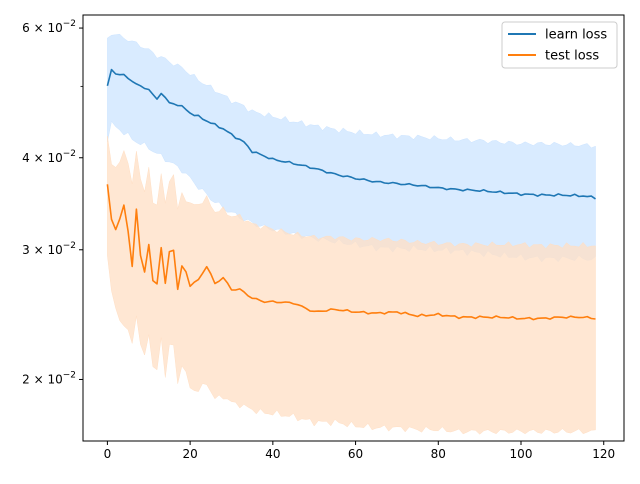 Image resolution: width=640 pixels, height=484 pixels. What do you see at coordinates (49, 157) in the screenshot?
I see `y-tick-label: 4 × 10⁻²` at bounding box center [49, 157].